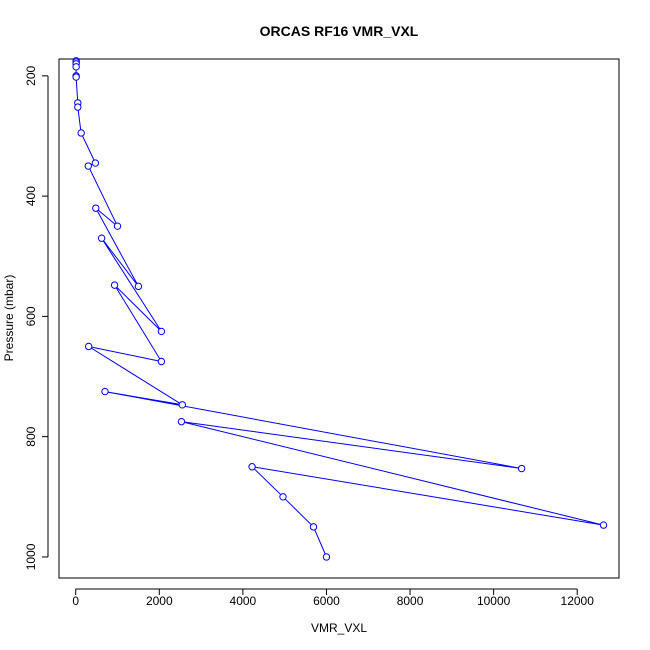 Image resolution: width=650 pixels, height=650 pixels. I want to click on x-axis: 0 2000 4000 6000 8000 10000 12000, so click(333, 598).